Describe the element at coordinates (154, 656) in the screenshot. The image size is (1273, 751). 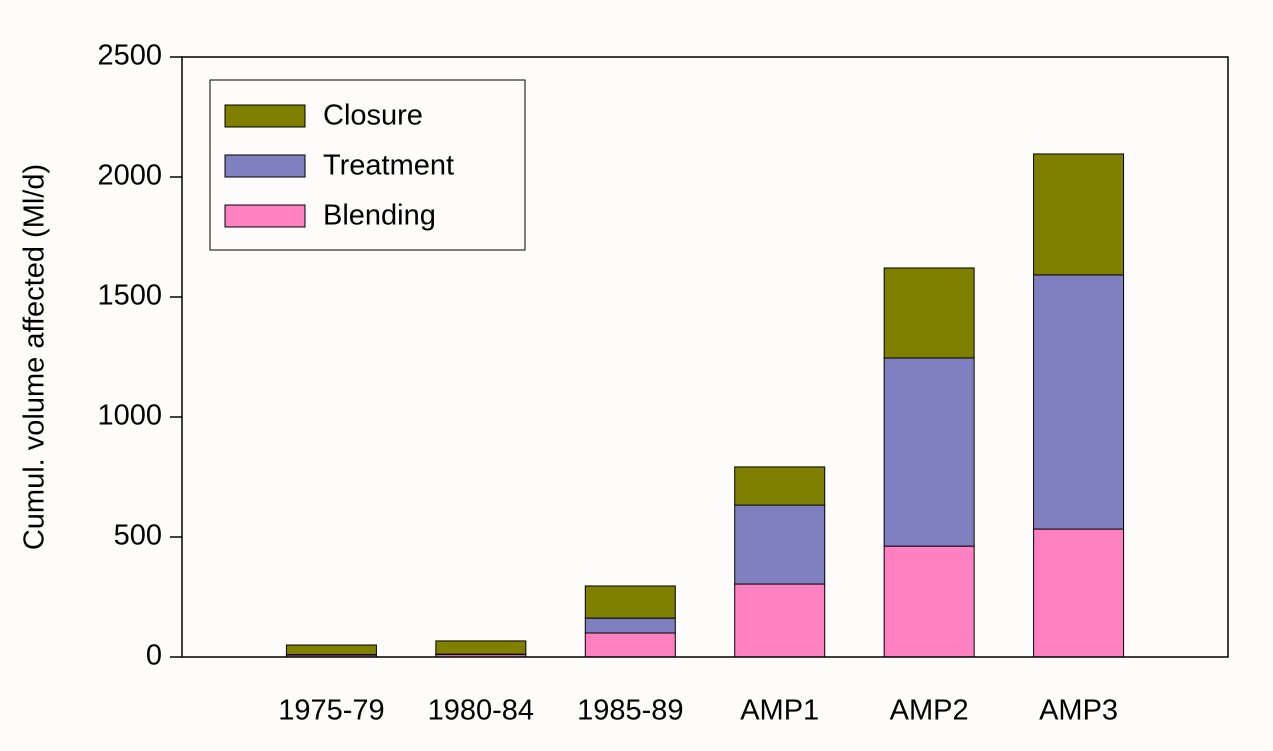
I see `y-tick-label: 0` at that location.